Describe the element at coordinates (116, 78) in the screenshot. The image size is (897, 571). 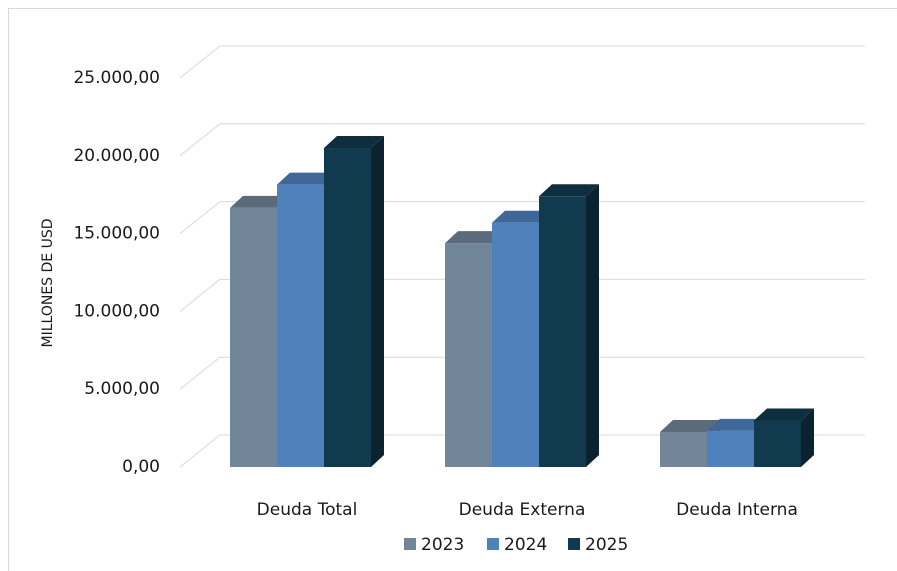
I see `y-tick-label: 25.000,00` at that location.